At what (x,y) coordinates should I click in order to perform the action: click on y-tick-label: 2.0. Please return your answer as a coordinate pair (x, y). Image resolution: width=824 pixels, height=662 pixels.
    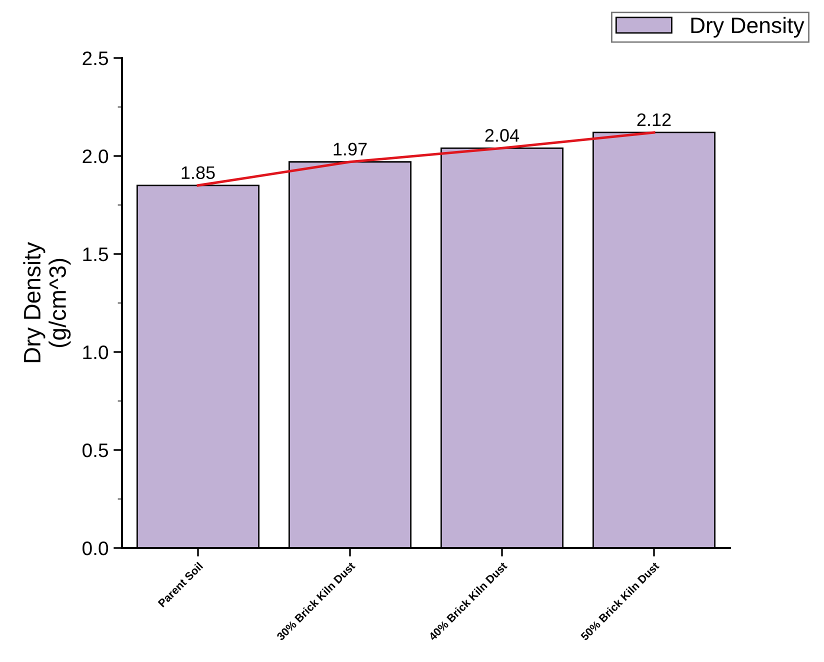
    Looking at the image, I should click on (95, 156).